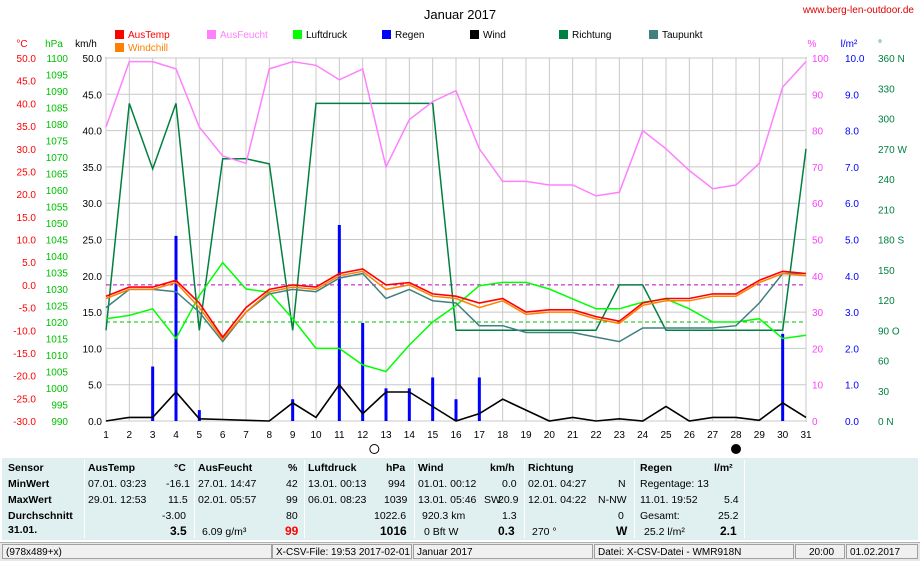 The width and height of the screenshot is (920, 561). I want to click on dir-max: N-NW, so click(612, 500).